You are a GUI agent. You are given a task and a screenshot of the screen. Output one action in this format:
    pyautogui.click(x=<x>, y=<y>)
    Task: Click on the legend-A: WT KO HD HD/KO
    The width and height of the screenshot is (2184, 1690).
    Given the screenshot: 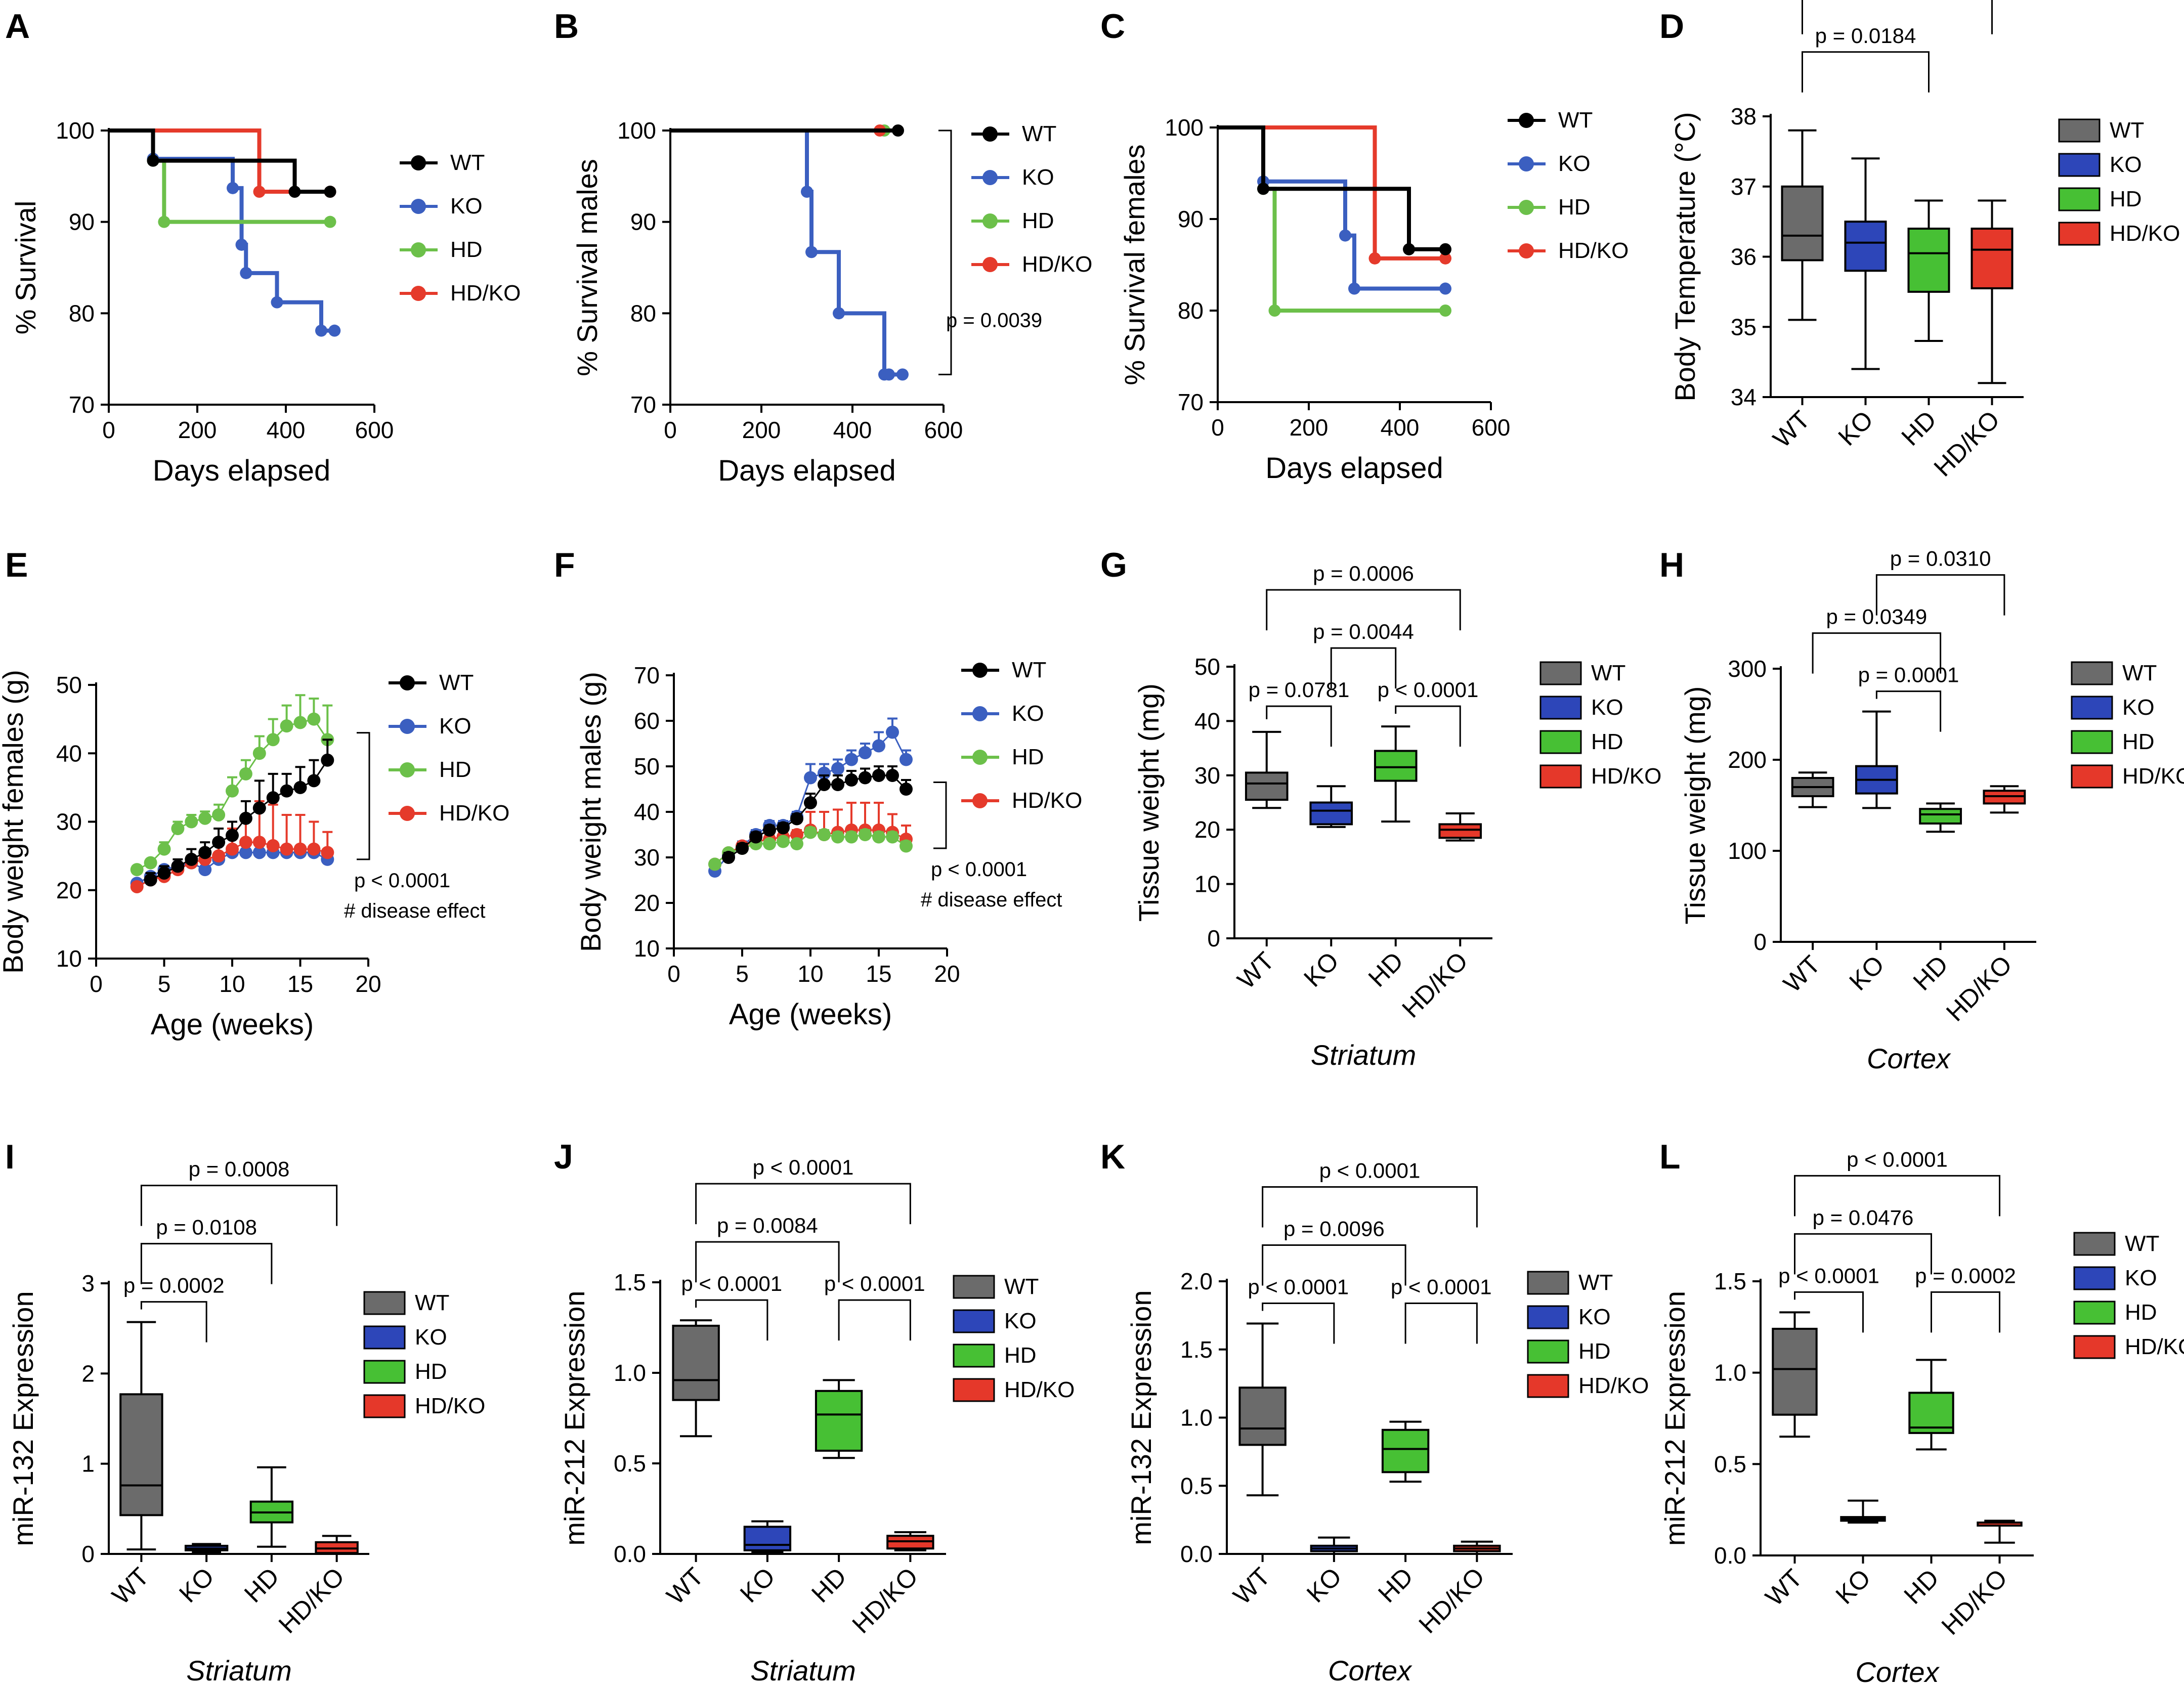 What is the action you would take?
    pyautogui.click(x=461, y=228)
    